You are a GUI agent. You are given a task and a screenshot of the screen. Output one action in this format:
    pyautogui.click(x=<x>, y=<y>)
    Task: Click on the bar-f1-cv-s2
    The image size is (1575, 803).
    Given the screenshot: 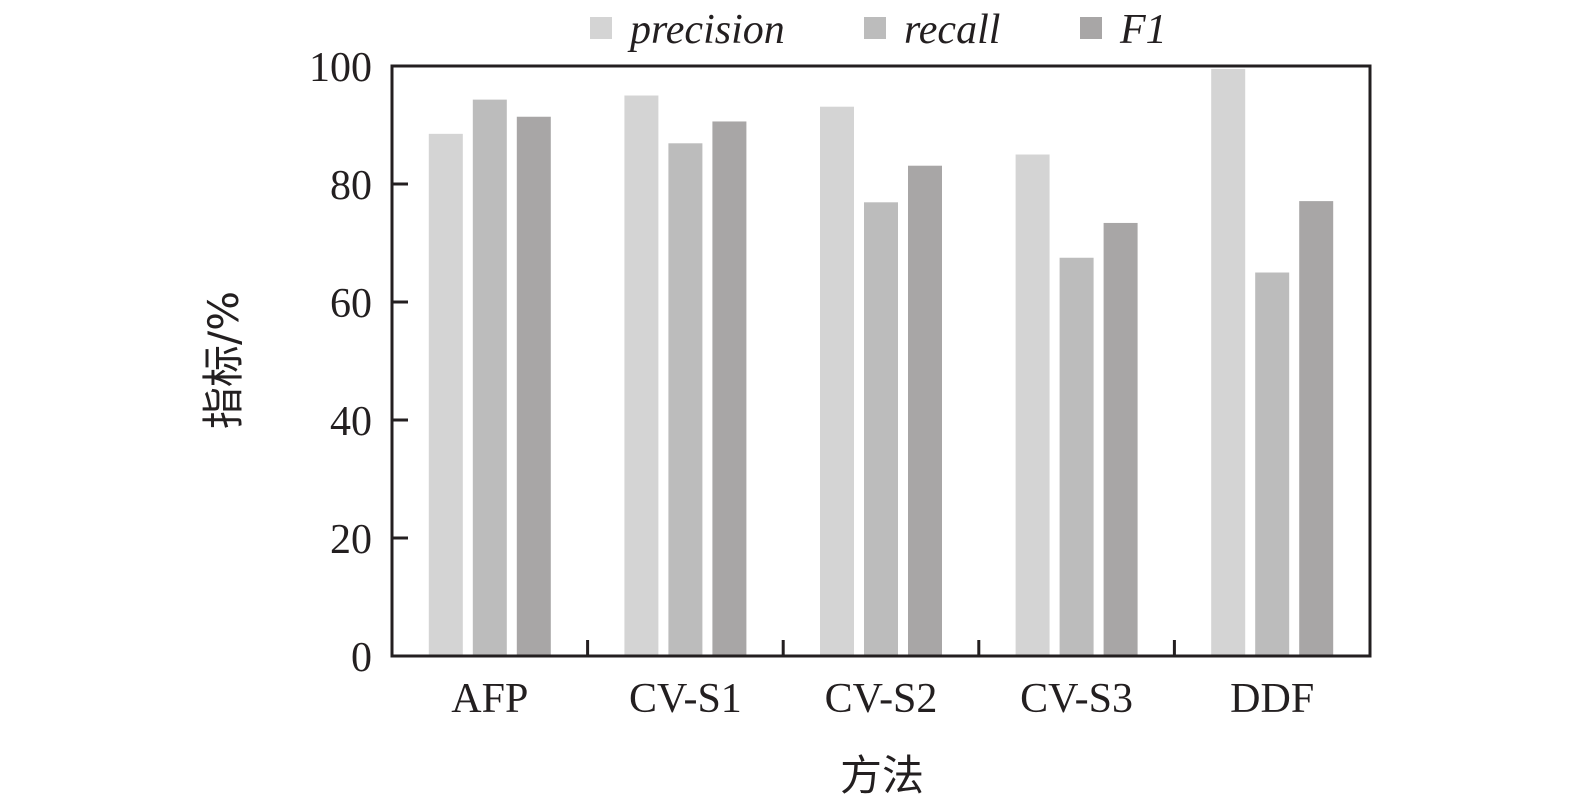 What is the action you would take?
    pyautogui.click(x=925, y=410)
    